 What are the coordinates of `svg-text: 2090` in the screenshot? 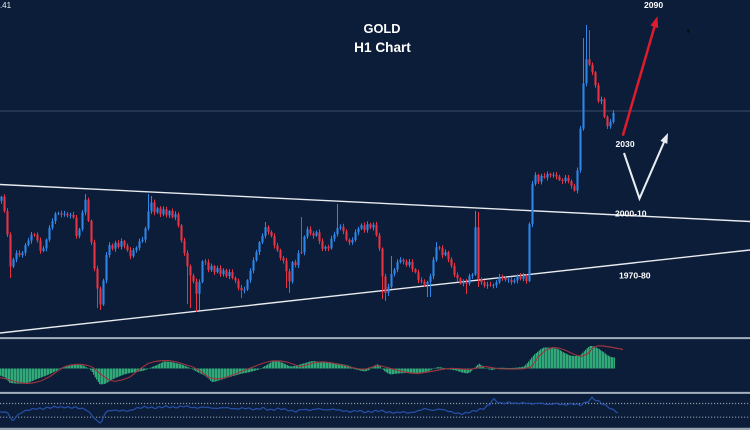 It's located at (653, 5).